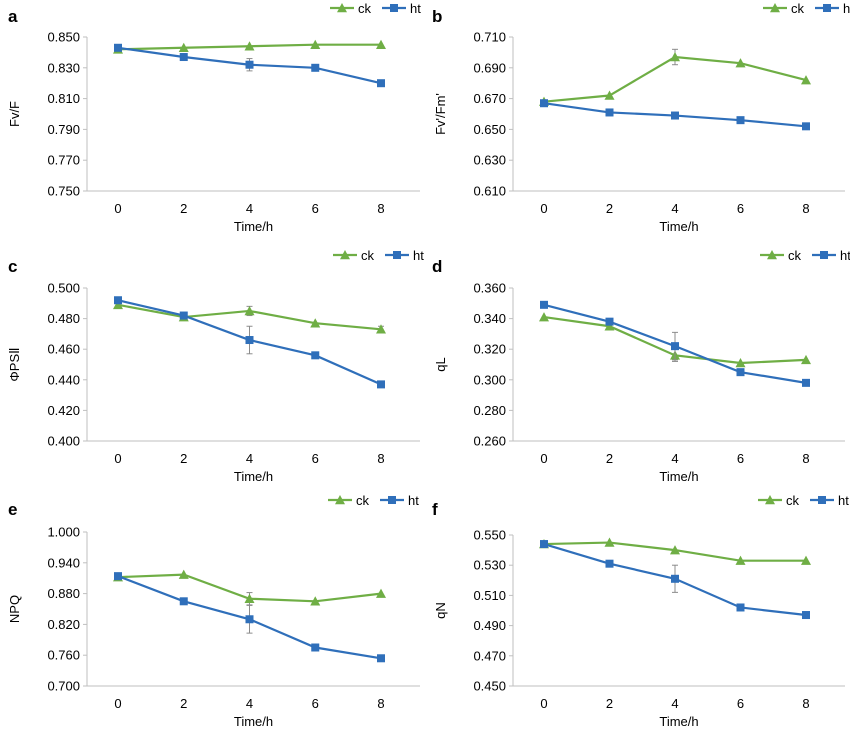 Image resolution: width=850 pixels, height=736 pixels. Describe the element at coordinates (63, 98) in the screenshot. I see `y-tick-label: 0.810` at that location.